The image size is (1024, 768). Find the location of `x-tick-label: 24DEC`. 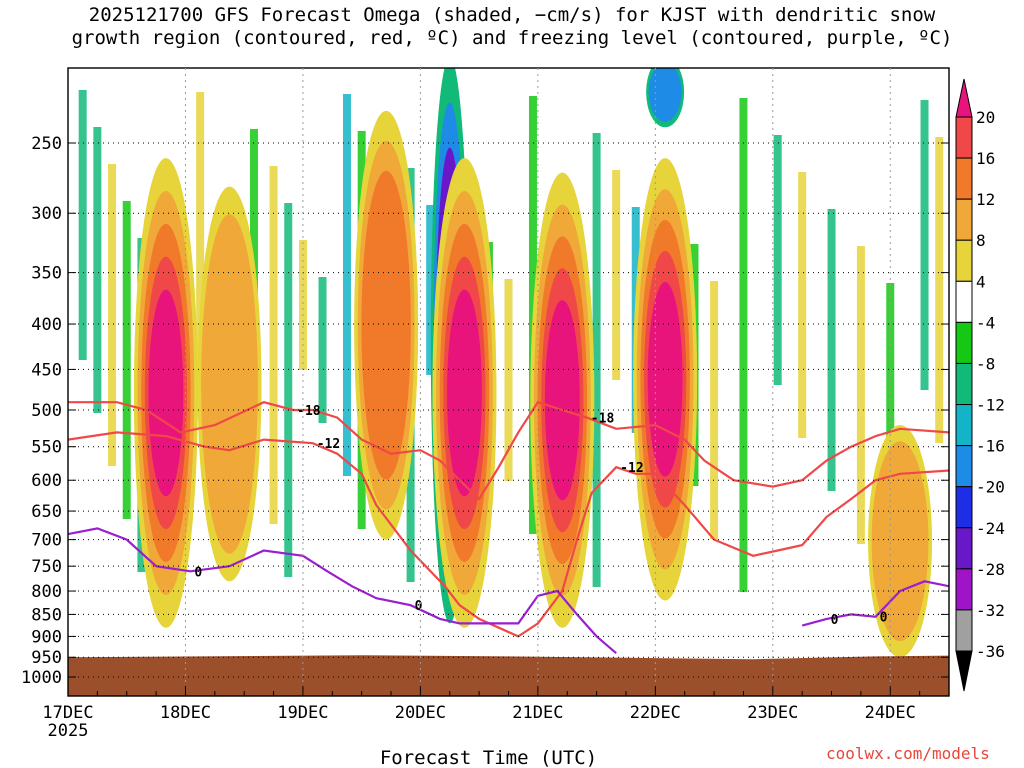

x-tick-label: 24DEC is located at coordinates (890, 713).